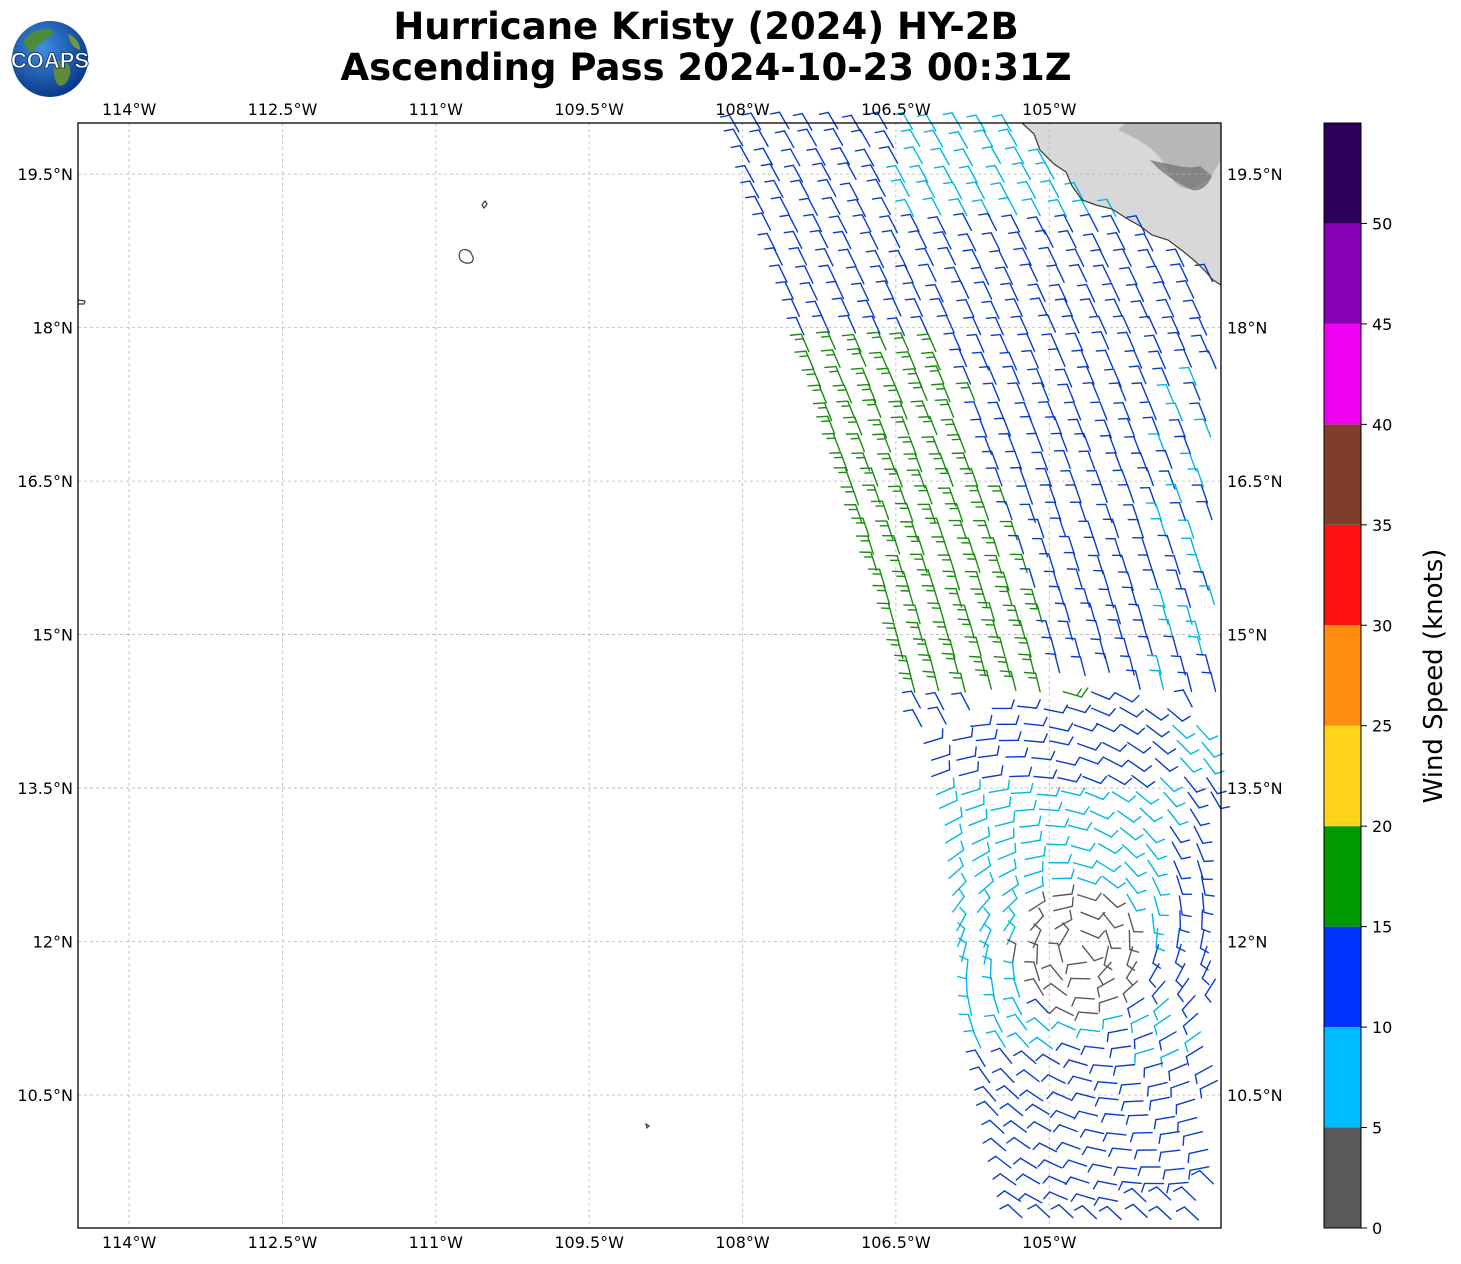 This screenshot has height=1264, width=1461. I want to click on lat-tick-label: 13.5°N, so click(45, 788).